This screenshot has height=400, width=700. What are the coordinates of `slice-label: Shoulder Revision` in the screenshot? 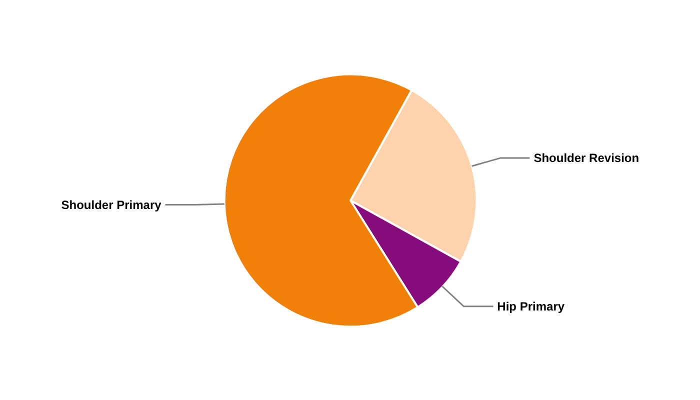 It's located at (587, 158).